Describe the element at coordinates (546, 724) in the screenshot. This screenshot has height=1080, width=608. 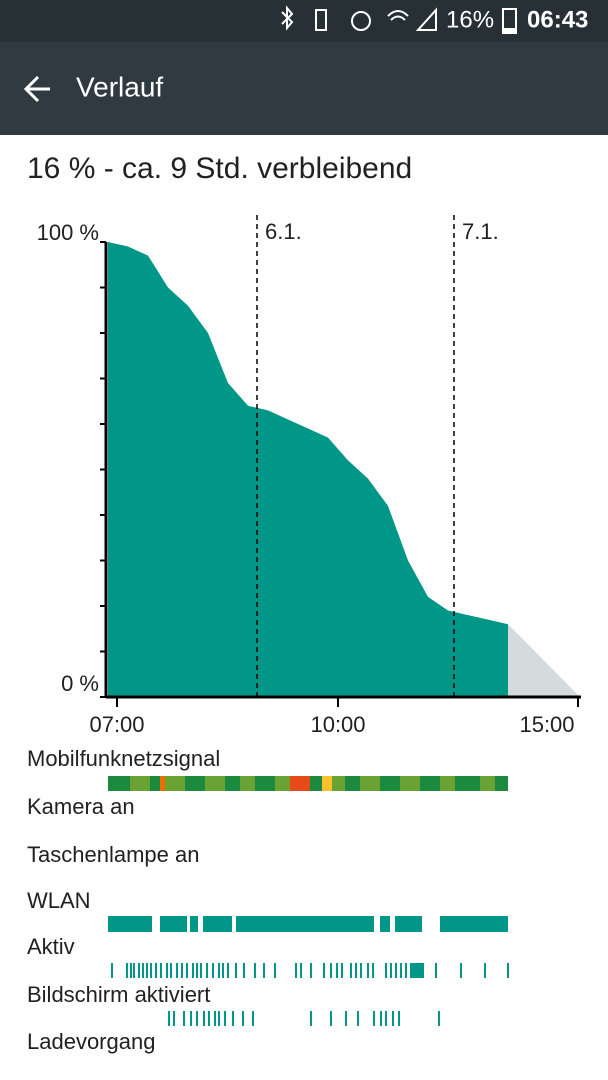
I see `x-tick-label: 15:00` at that location.